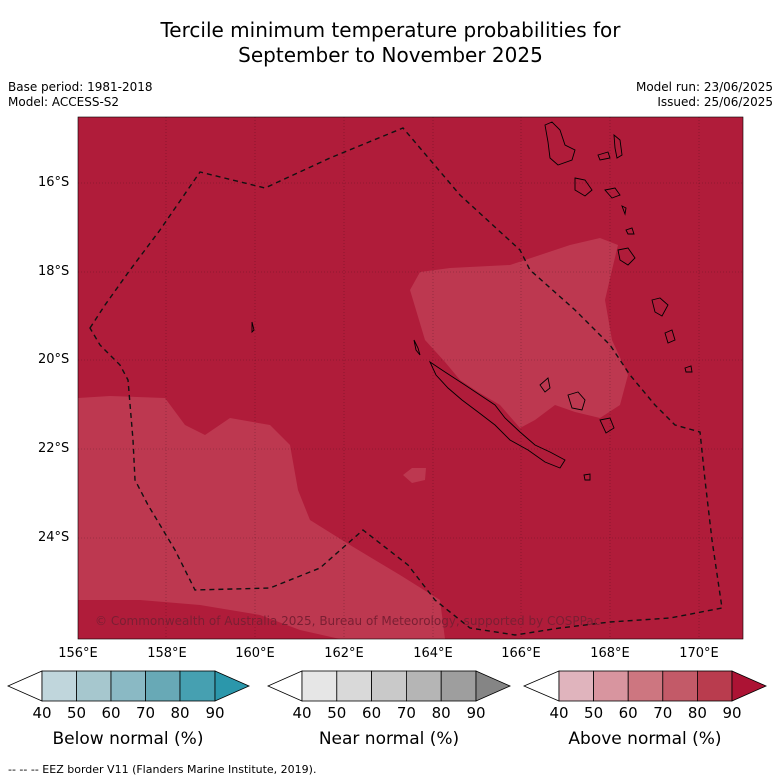 The image size is (781, 781). Describe the element at coordinates (612, 193) in the screenshot. I see `vanuatu-epi` at that location.